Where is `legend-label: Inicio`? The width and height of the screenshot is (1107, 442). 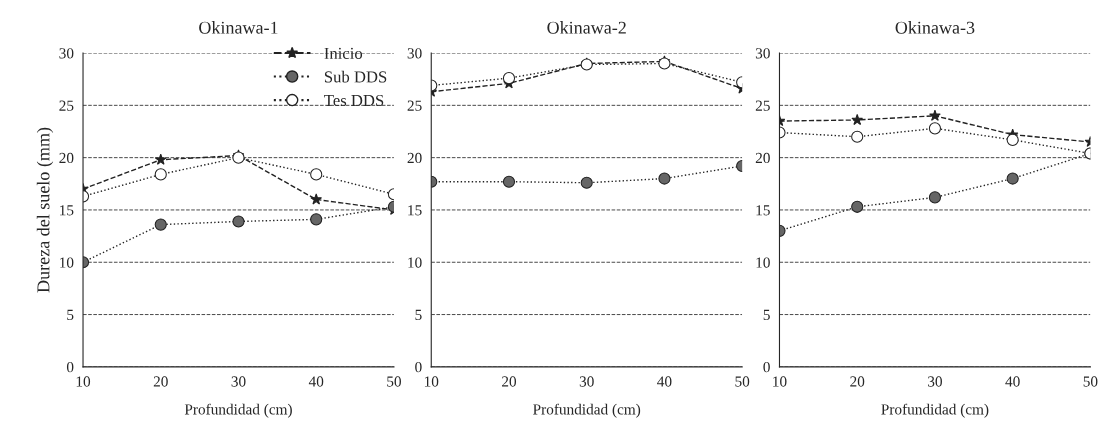
legend-label: Inicio is located at coordinates (343, 53).